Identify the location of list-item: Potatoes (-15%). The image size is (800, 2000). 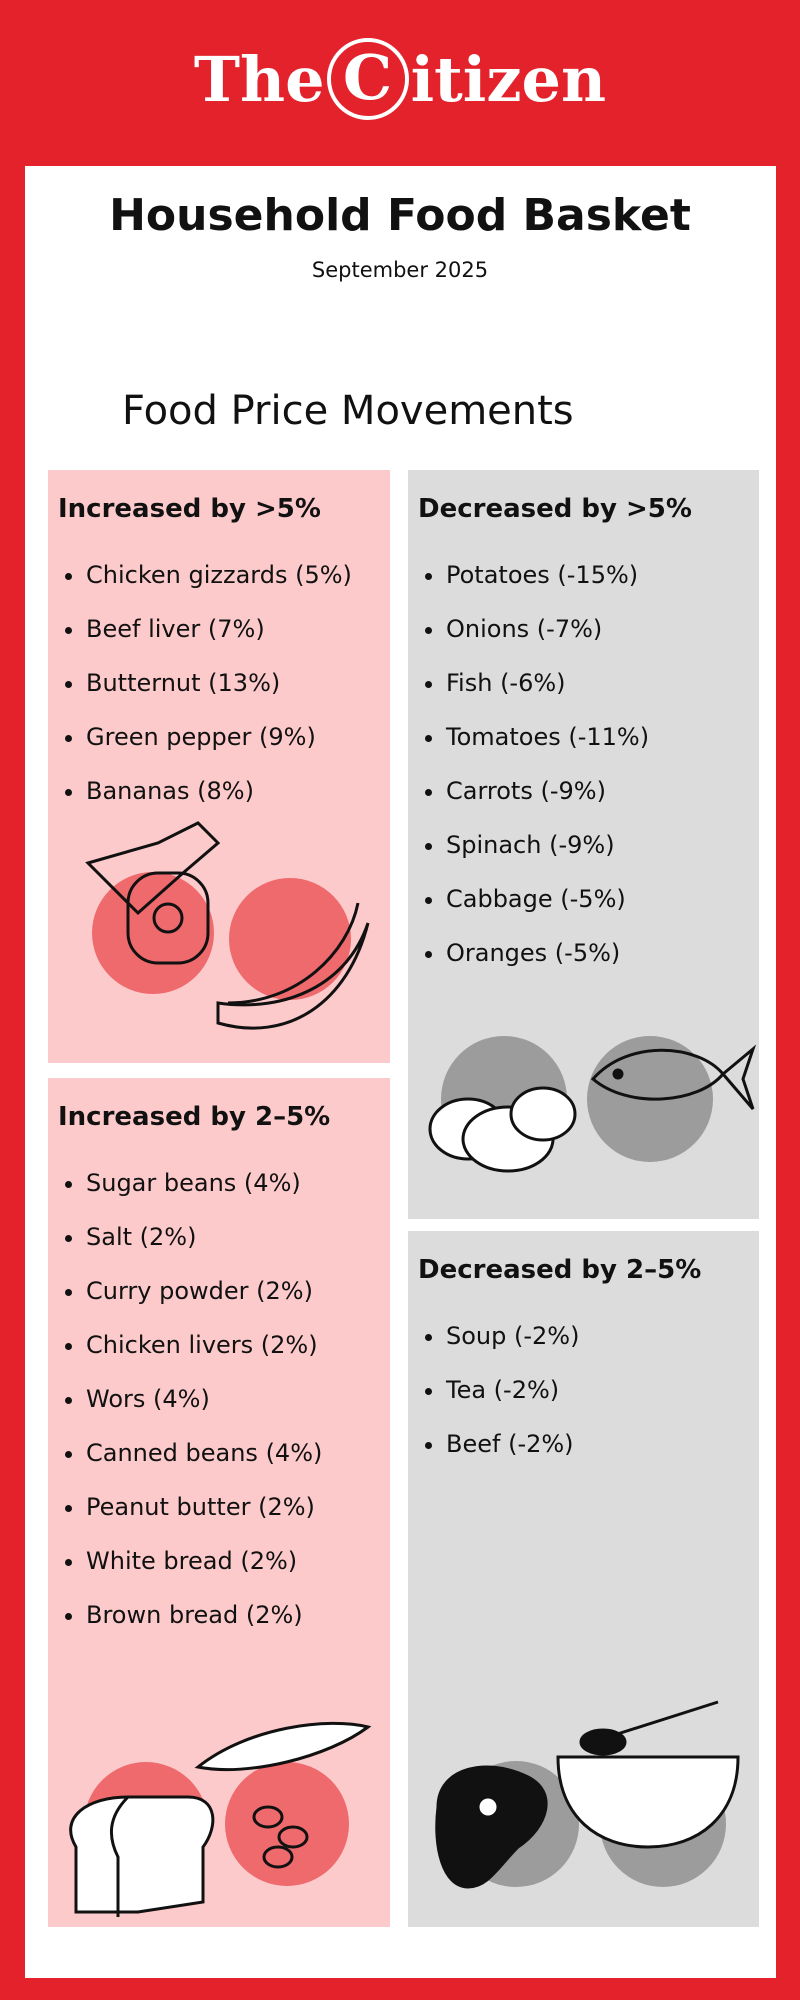
(547, 575).